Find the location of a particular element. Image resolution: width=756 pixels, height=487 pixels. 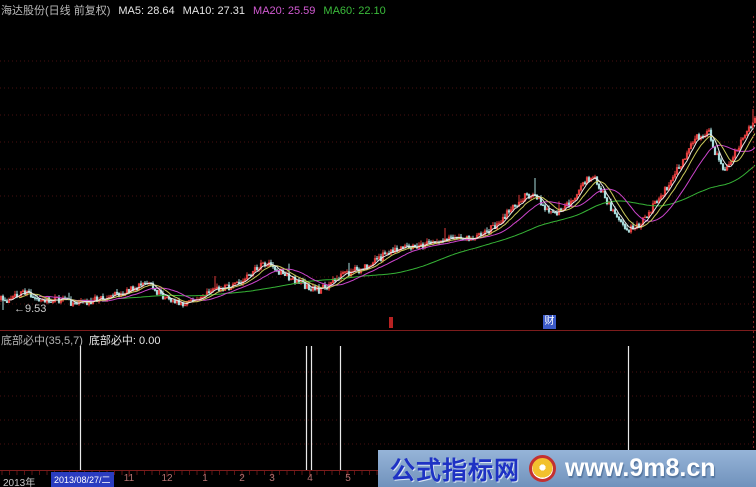

price-low-marker: ←9.53 is located at coordinates (30, 309).